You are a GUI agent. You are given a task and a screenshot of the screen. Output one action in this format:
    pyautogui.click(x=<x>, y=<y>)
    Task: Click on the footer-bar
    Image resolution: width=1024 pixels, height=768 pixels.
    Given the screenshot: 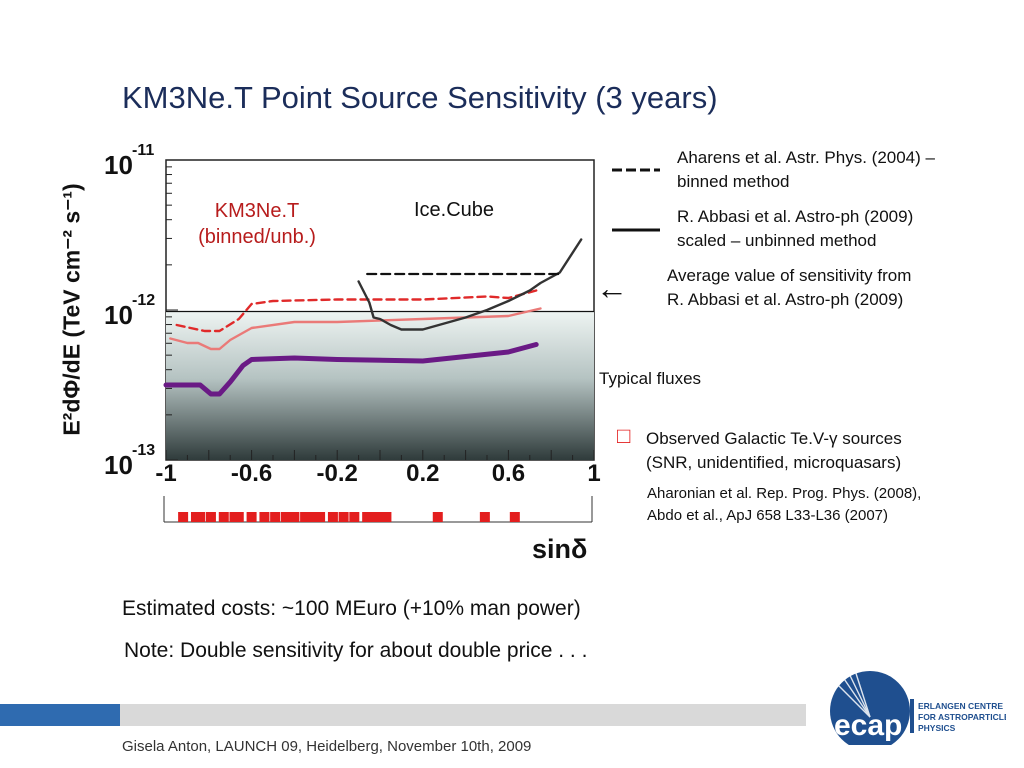 What is the action you would take?
    pyautogui.click(x=463, y=715)
    